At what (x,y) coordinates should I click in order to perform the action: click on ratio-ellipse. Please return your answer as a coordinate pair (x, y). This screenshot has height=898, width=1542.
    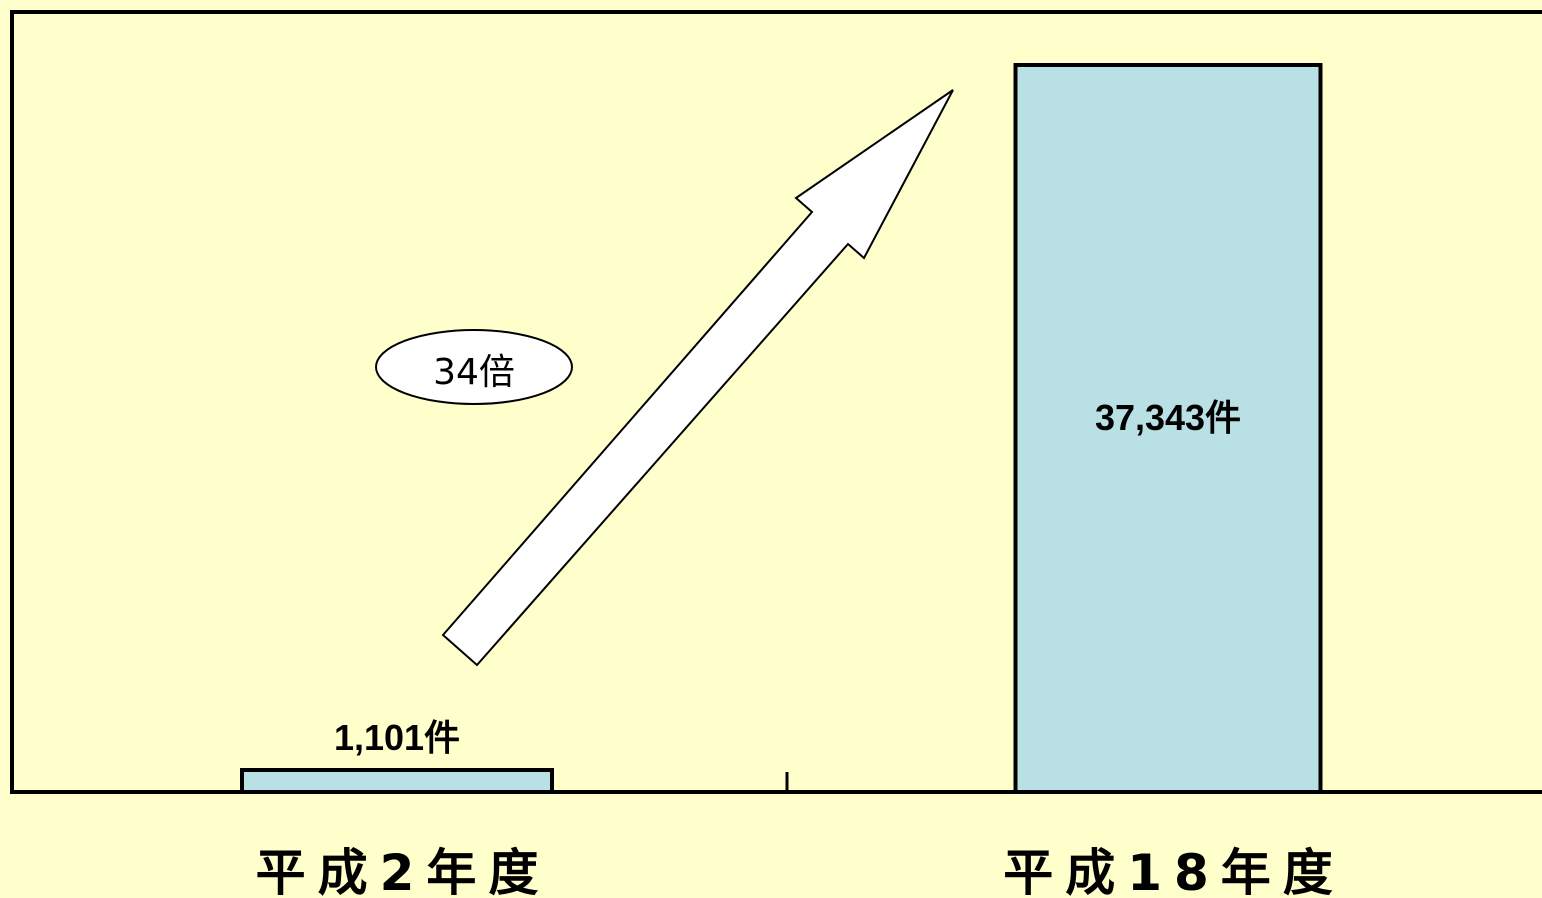
    Looking at the image, I should click on (474, 367).